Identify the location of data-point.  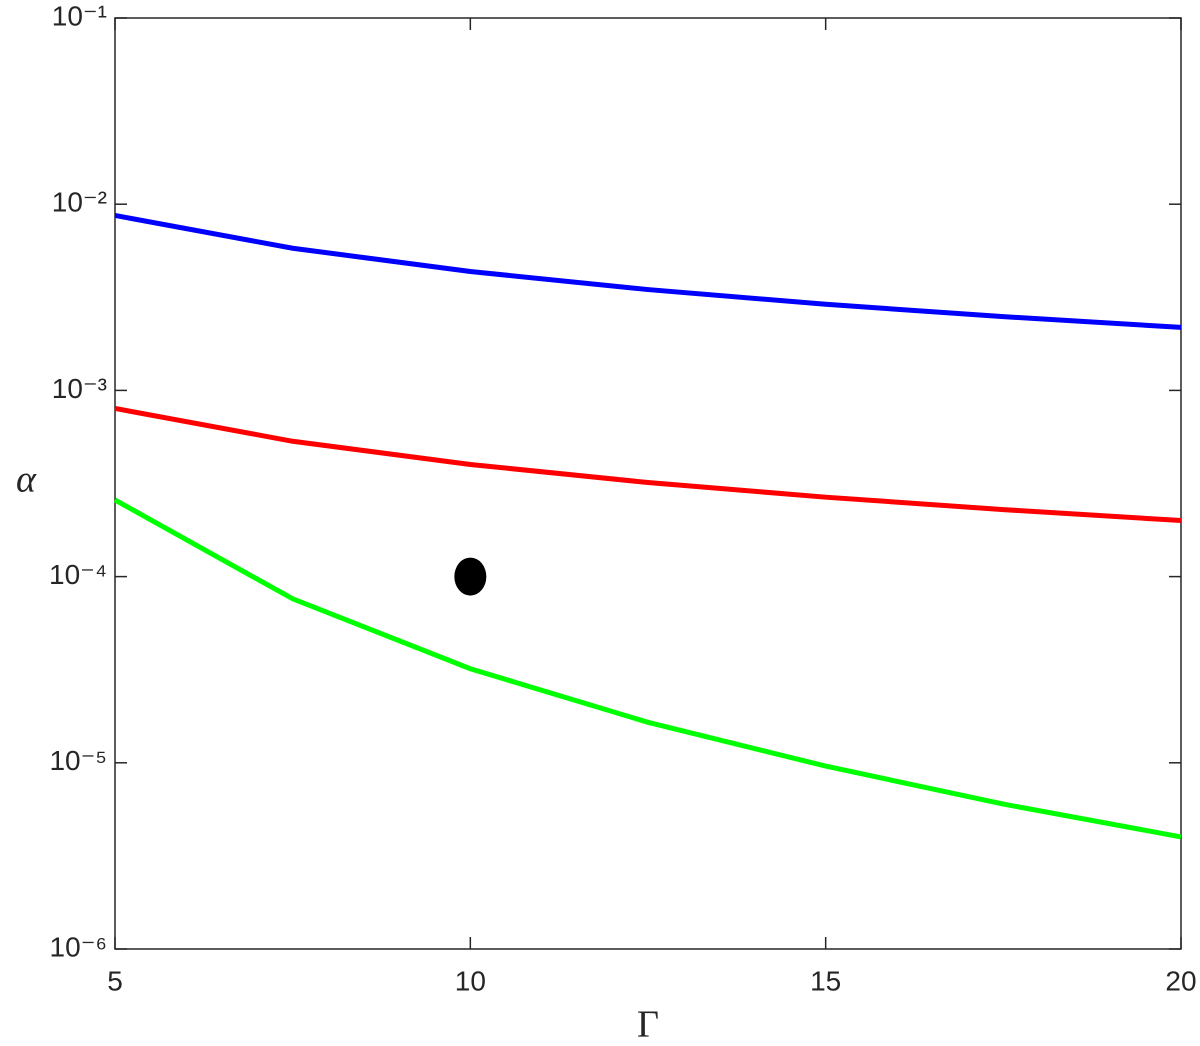
(470, 576).